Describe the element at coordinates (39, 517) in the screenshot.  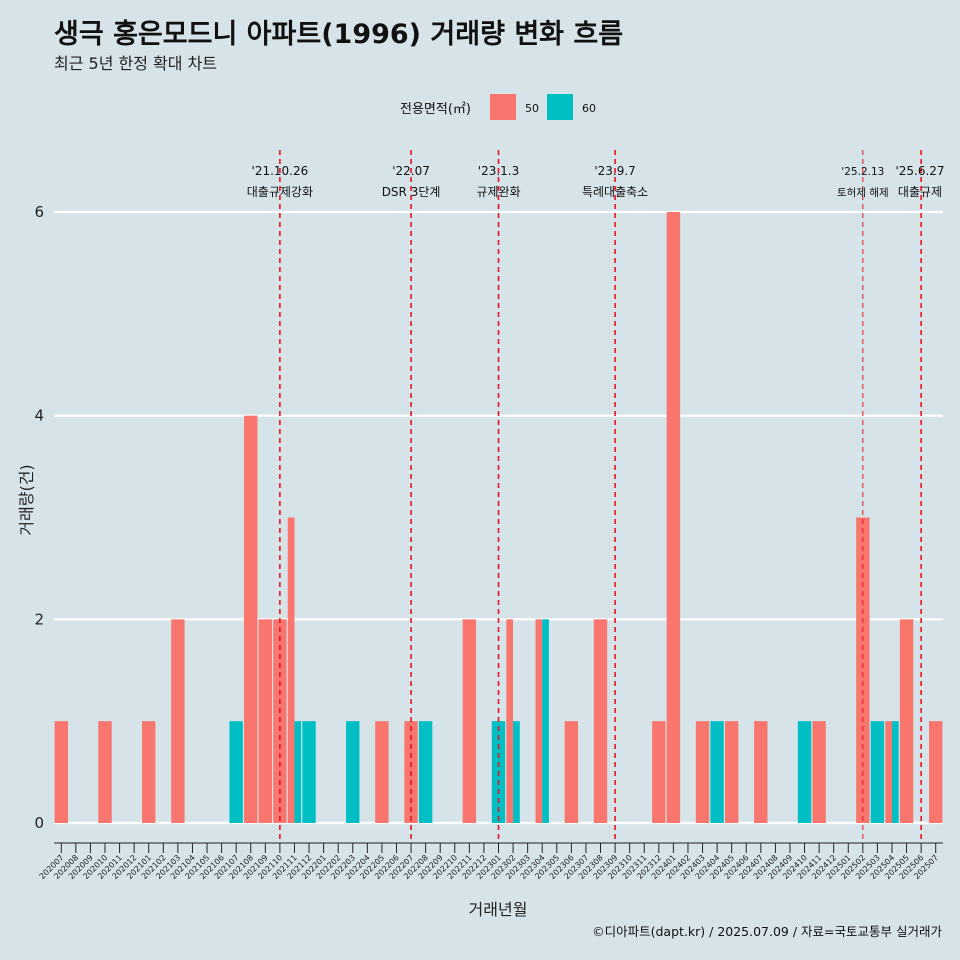
I see `y-axis-ticks: 0 2 4 6` at that location.